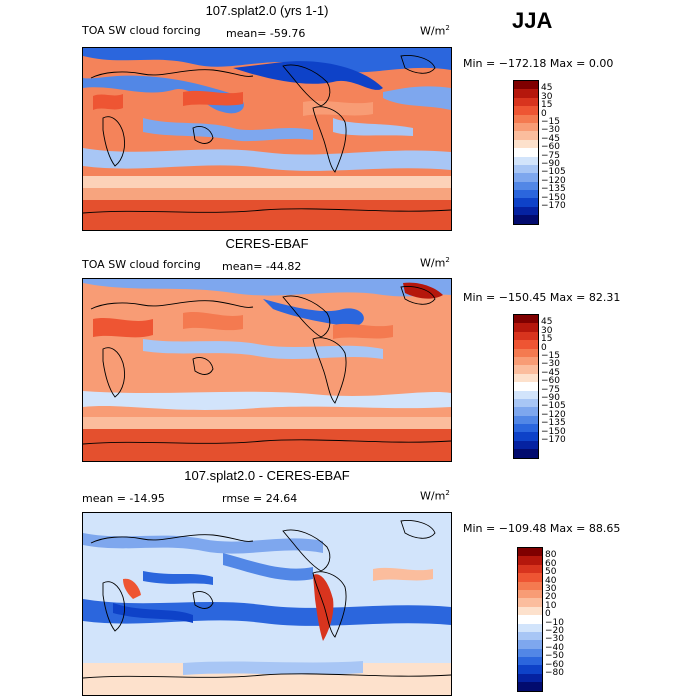 This screenshot has width=700, height=700. I want to click on units-label-obs: W/m2, so click(435, 263).